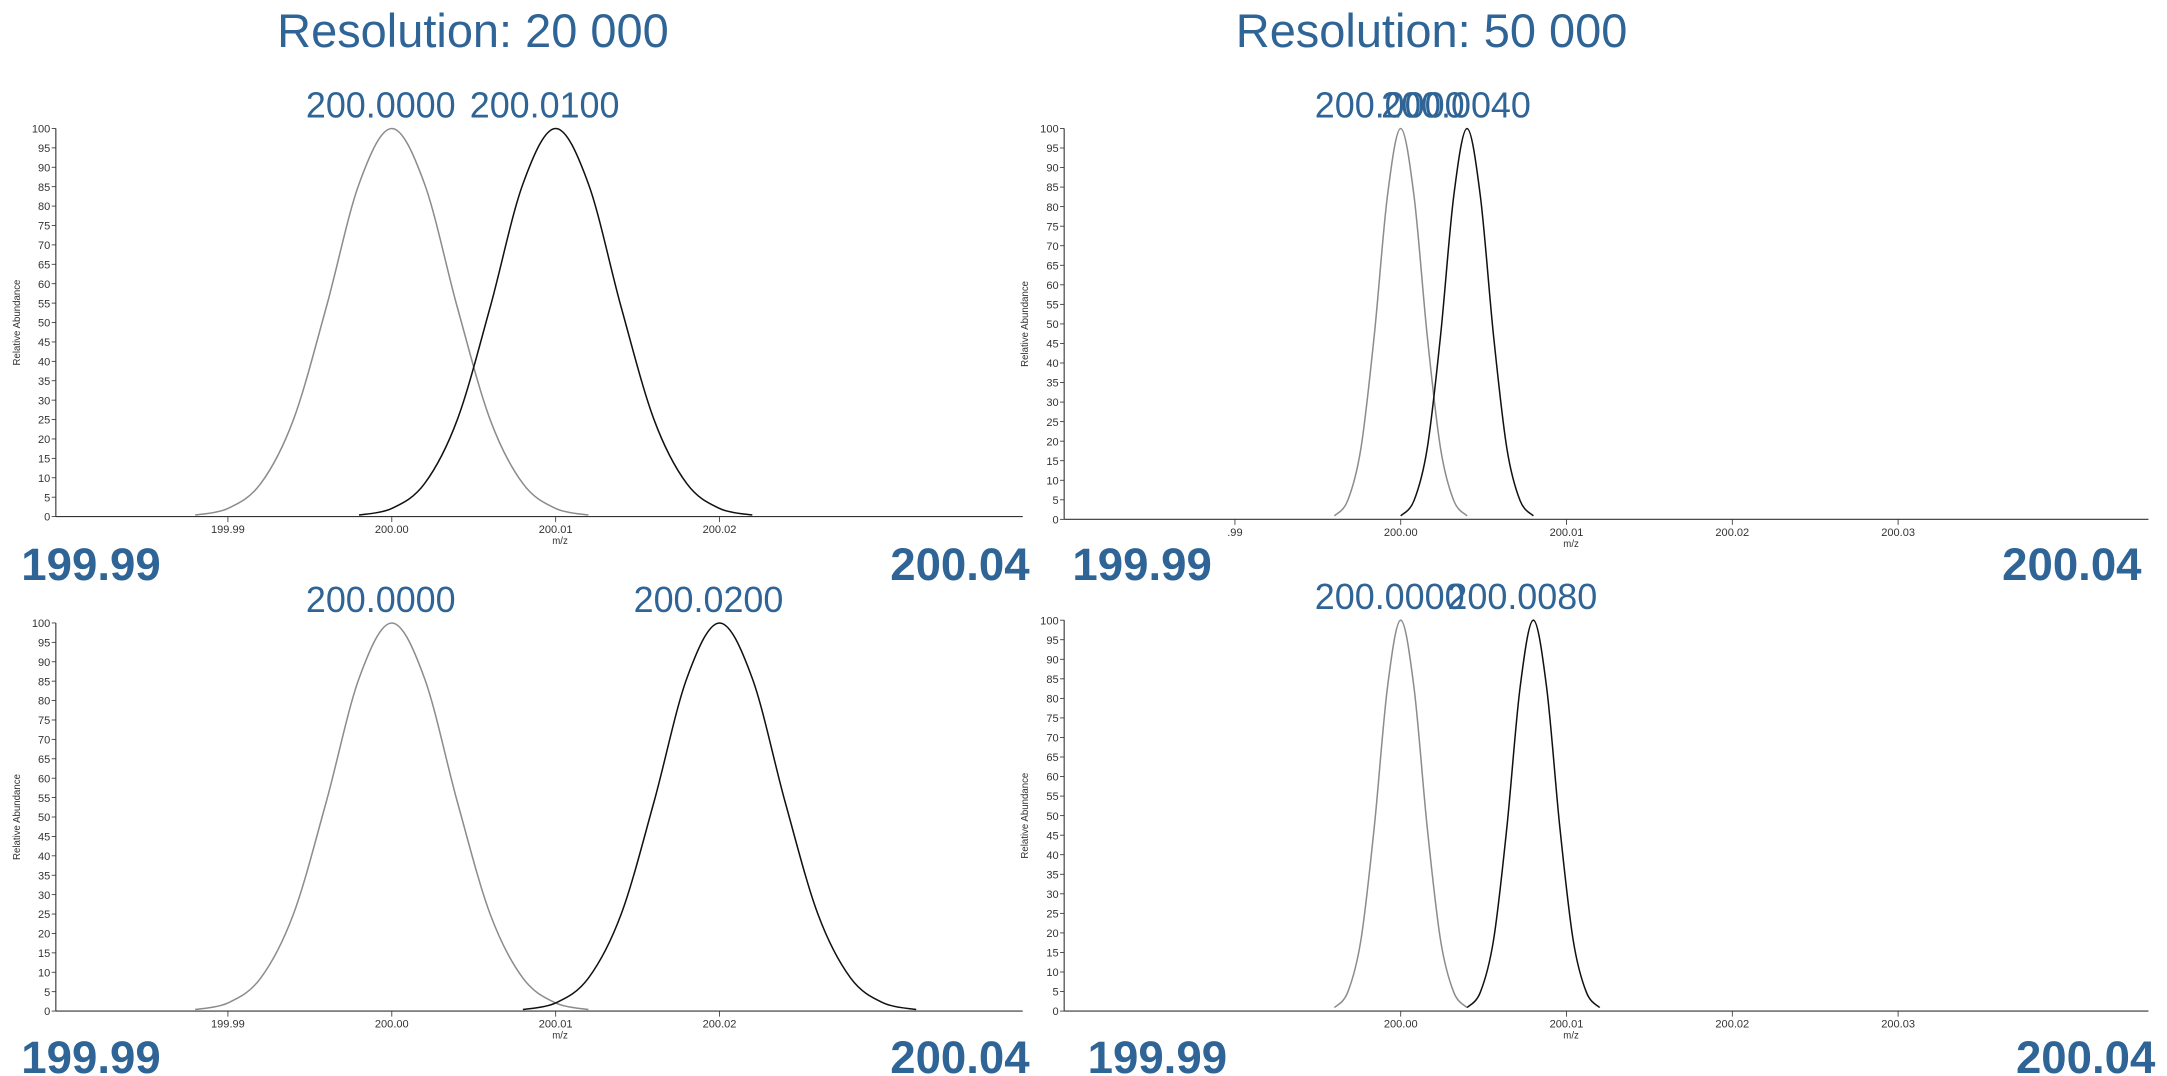 Image resolution: width=2167 pixels, height=1076 pixels. What do you see at coordinates (1052, 895) in the screenshot?
I see `y-tick-label: 30` at bounding box center [1052, 895].